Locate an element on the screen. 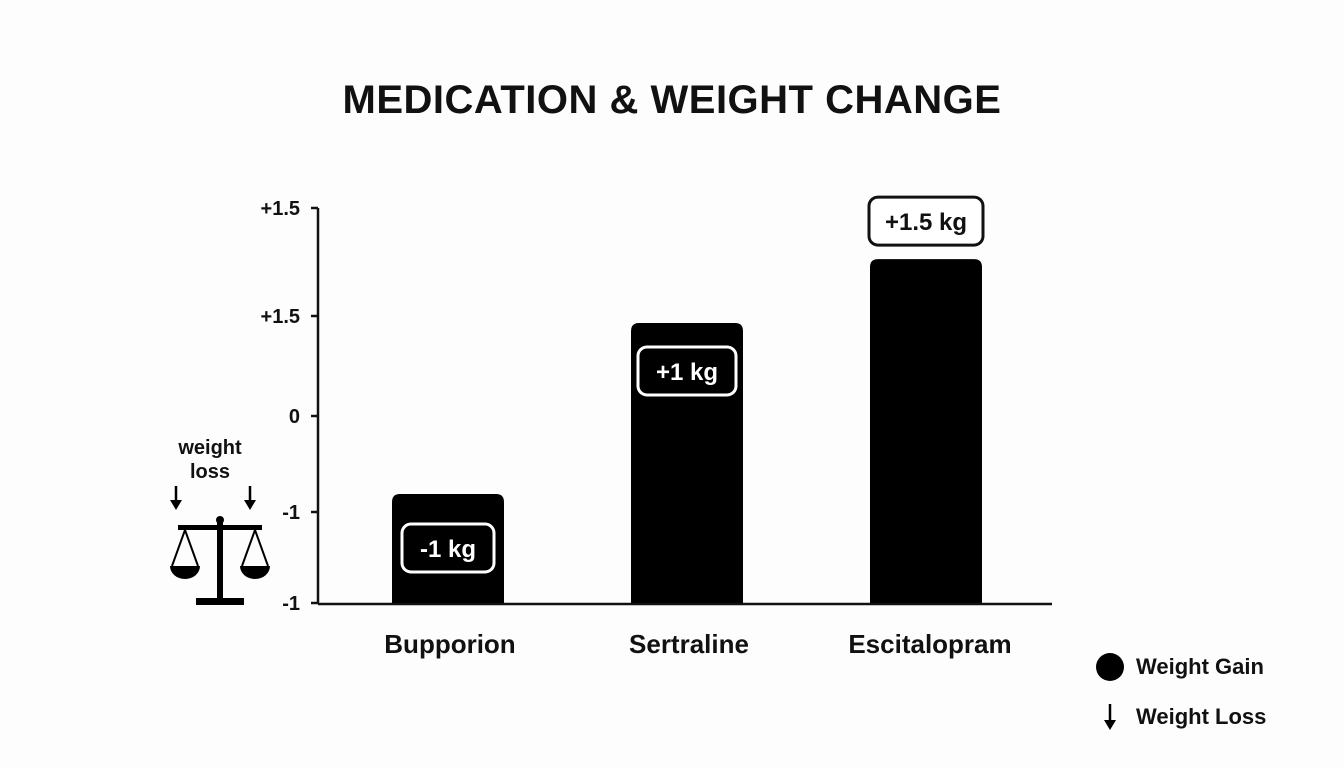 The image size is (1344, 768). legend-item-weight-loss: Weight Loss is located at coordinates (1181, 717).